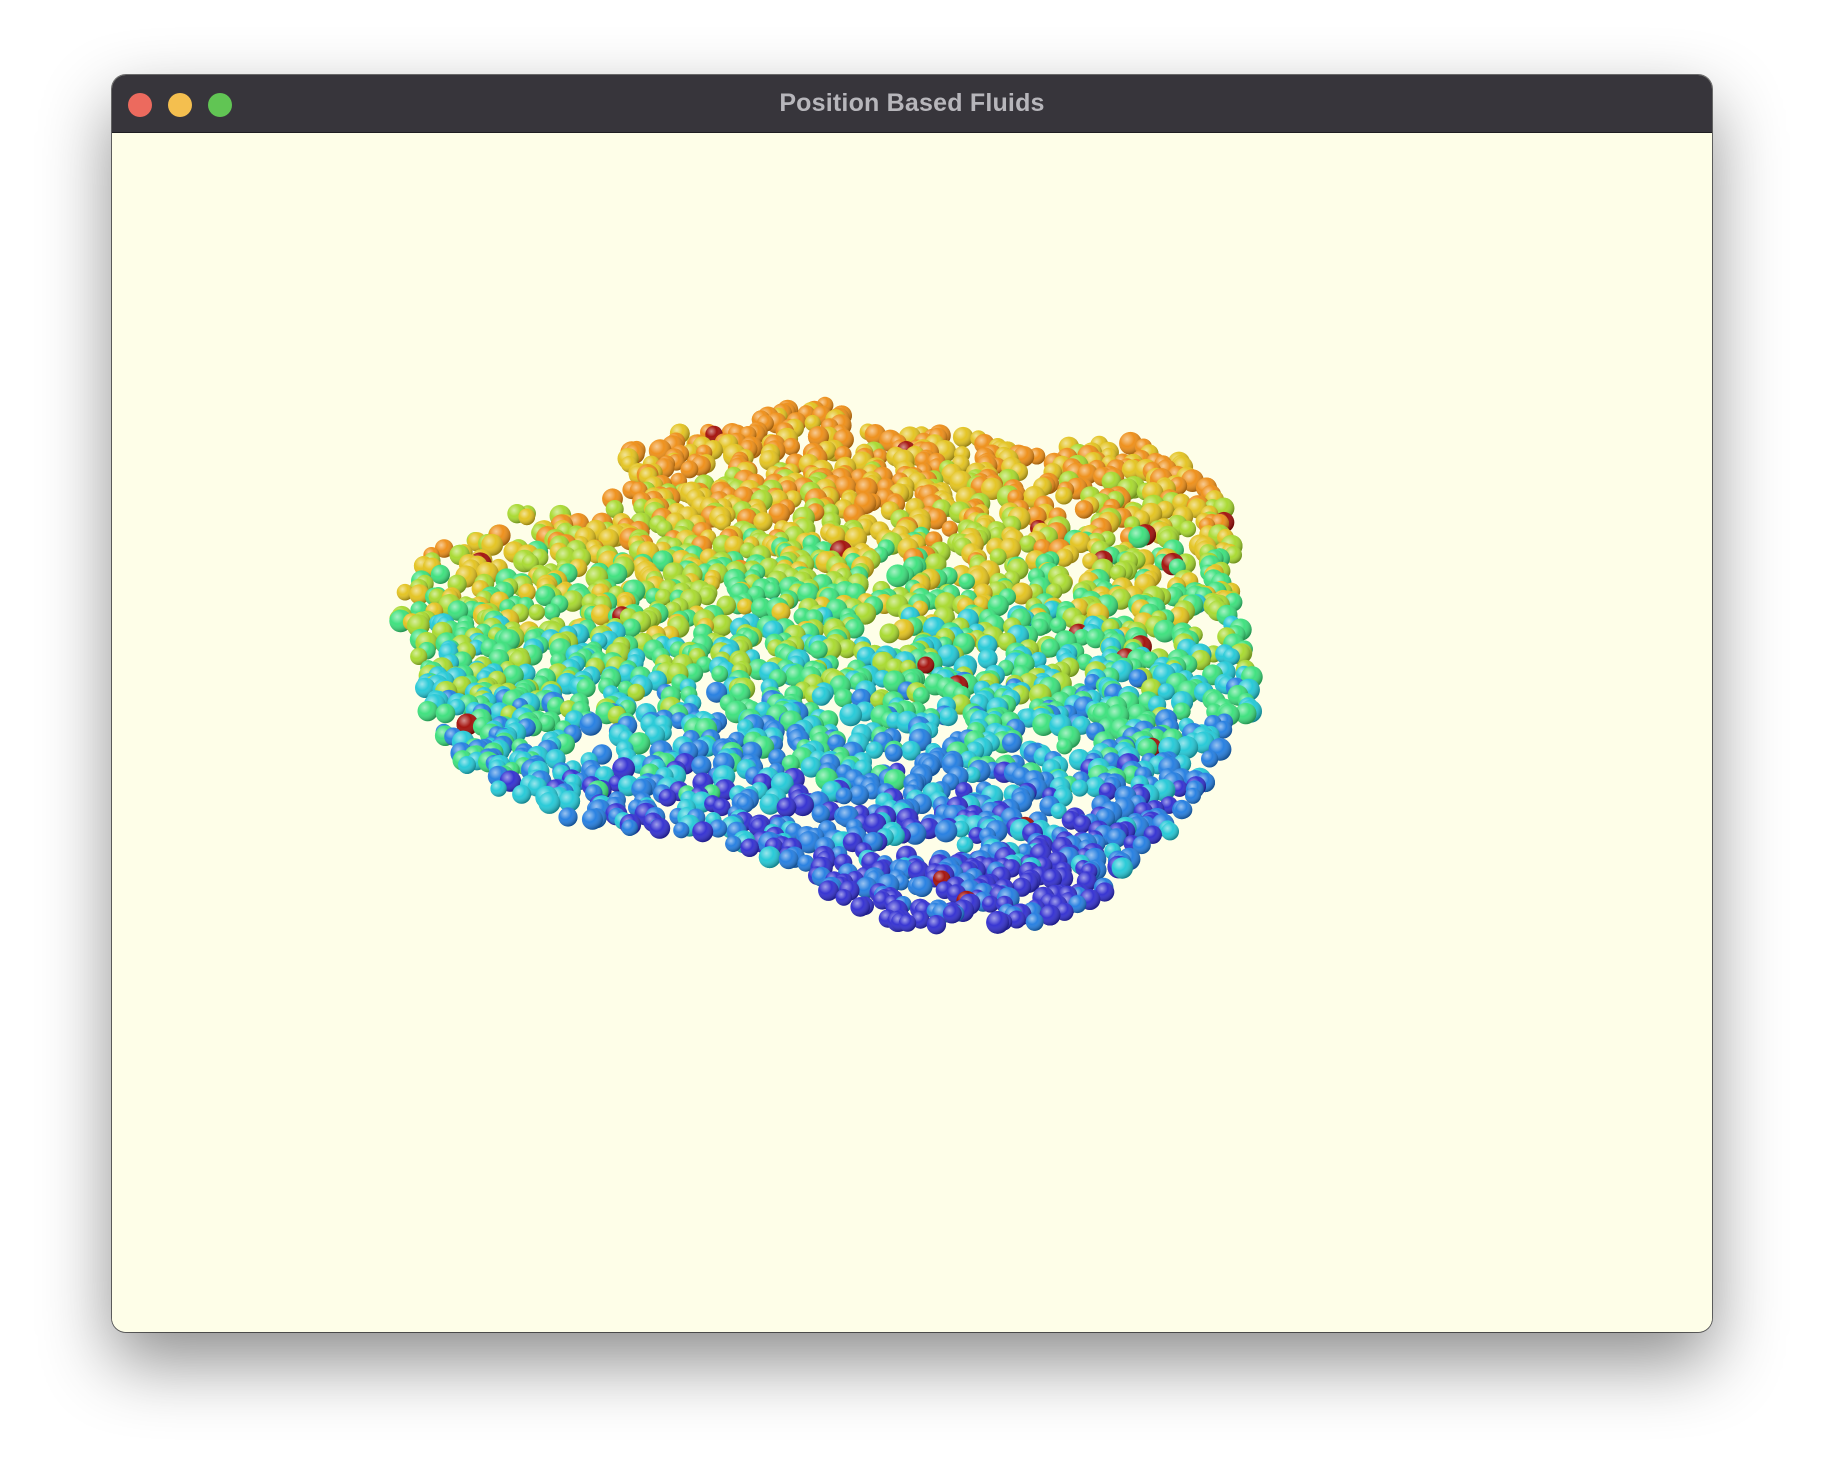 The height and width of the screenshot is (1480, 1824). Describe the element at coordinates (180, 105) in the screenshot. I see `minimize-button` at that location.